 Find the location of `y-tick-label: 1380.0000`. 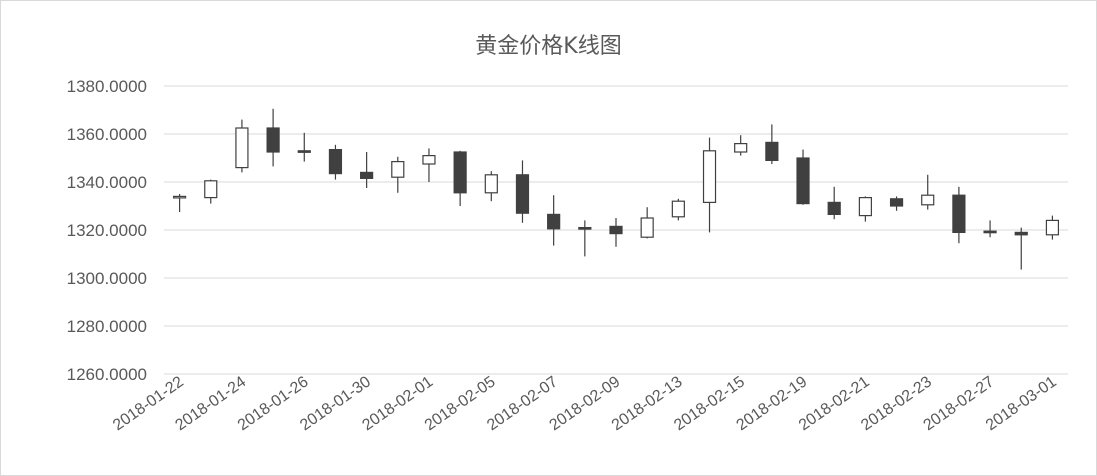

y-tick-label: 1380.0000 is located at coordinates (107, 86).